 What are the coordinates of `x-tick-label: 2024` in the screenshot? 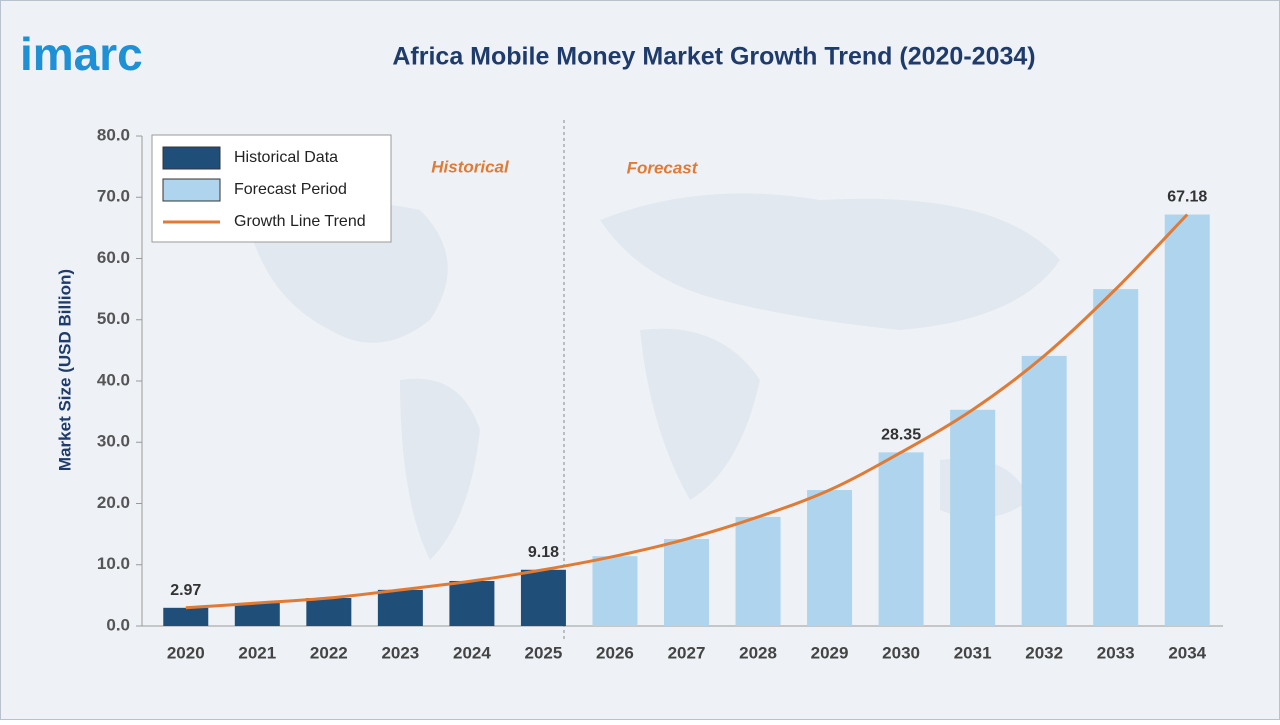 It's located at (472, 652).